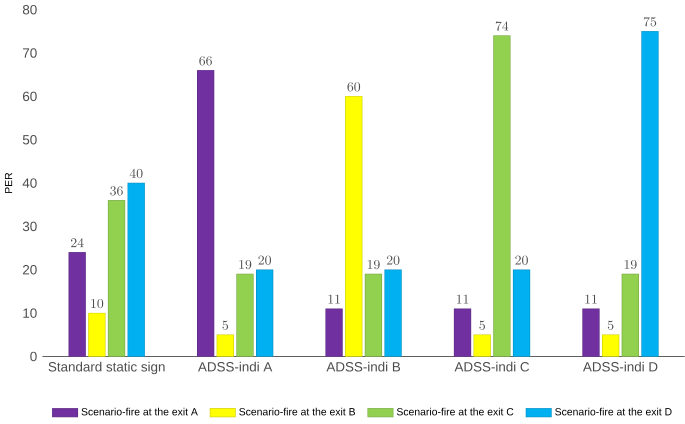  Describe the element at coordinates (205, 61) in the screenshot. I see `data-label: 66` at that location.